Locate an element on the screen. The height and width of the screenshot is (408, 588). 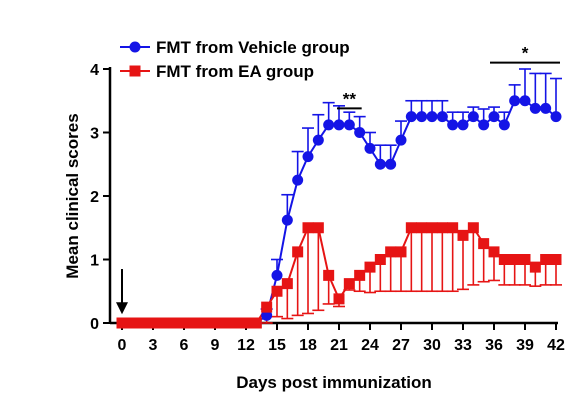
x-axis-title: Days post immunization is located at coordinates (334, 382).